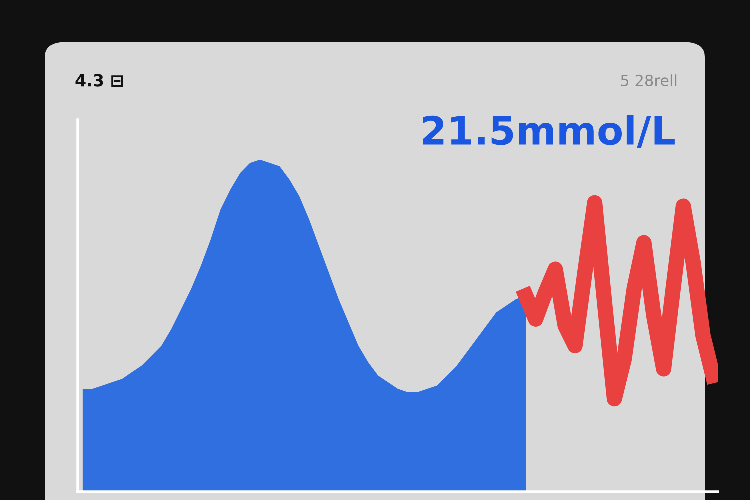  I want to click on chart-title: 4.3 ⊟, so click(100, 81).